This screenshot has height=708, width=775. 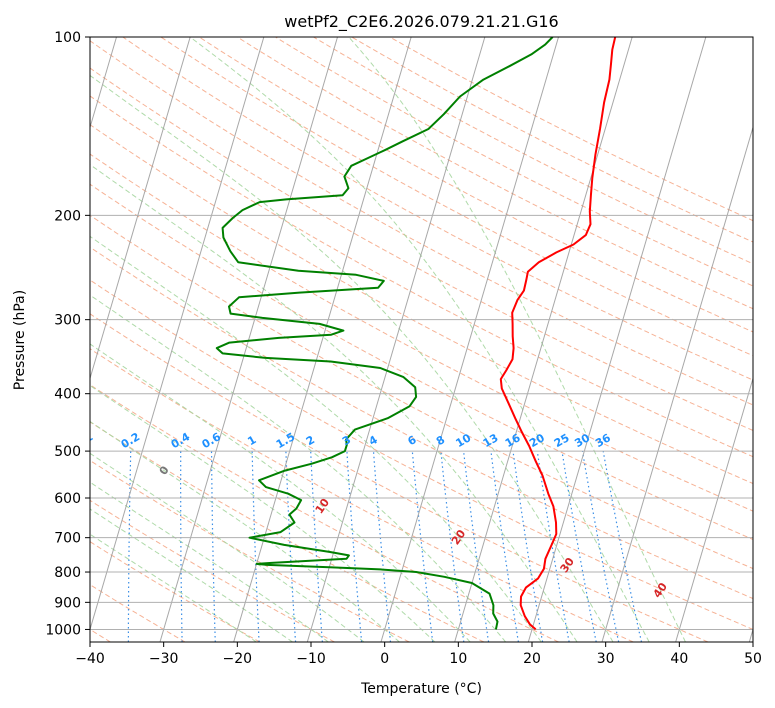 I want to click on x-tick-label: −30, so click(x=164, y=659).